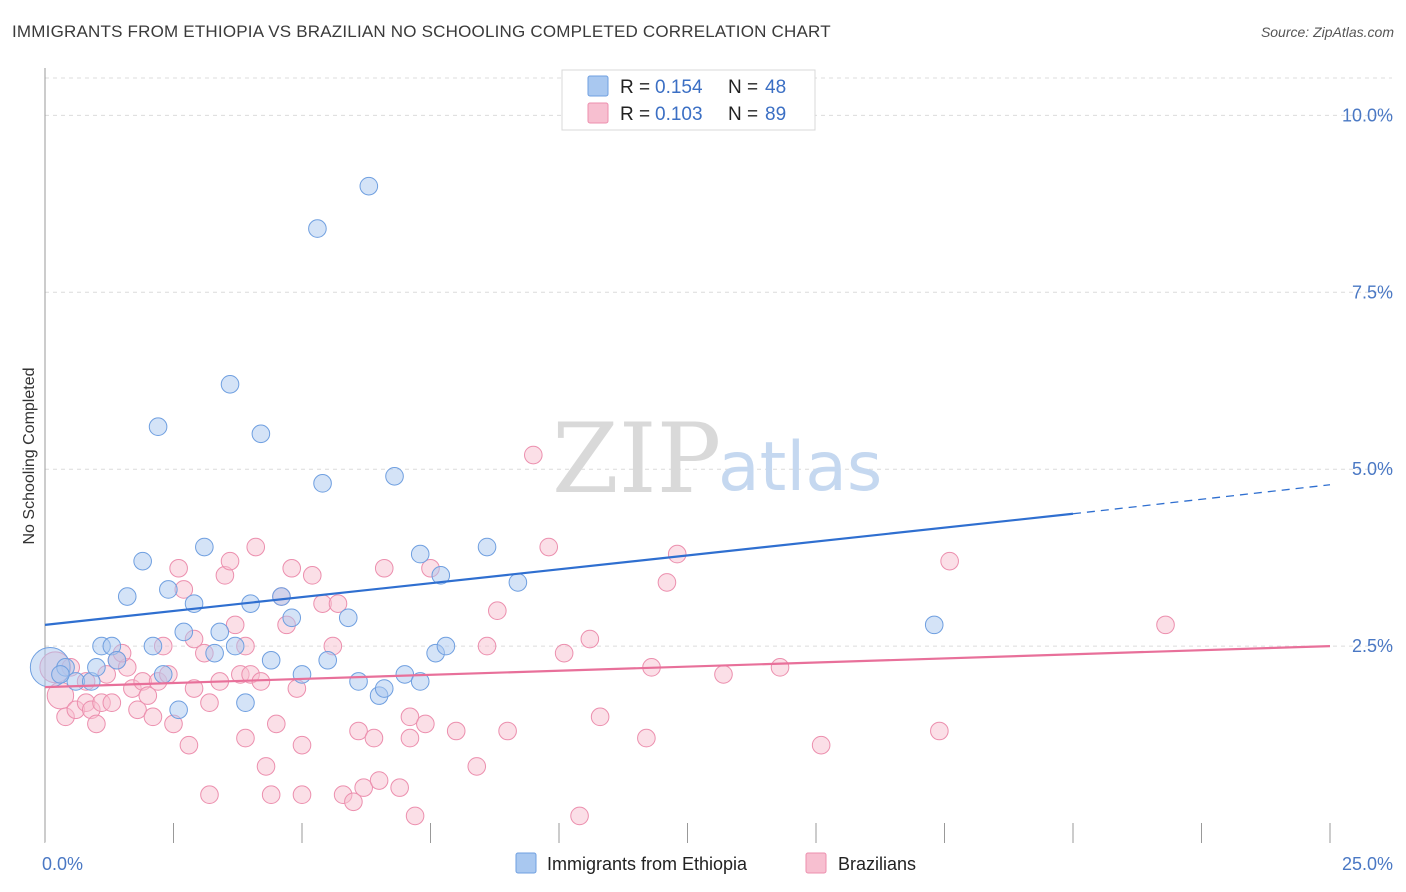 This screenshot has width=1406, height=892. Describe the element at coordinates (679, 87) in the screenshot. I see `legend-r-value-1: 0.154` at that location.